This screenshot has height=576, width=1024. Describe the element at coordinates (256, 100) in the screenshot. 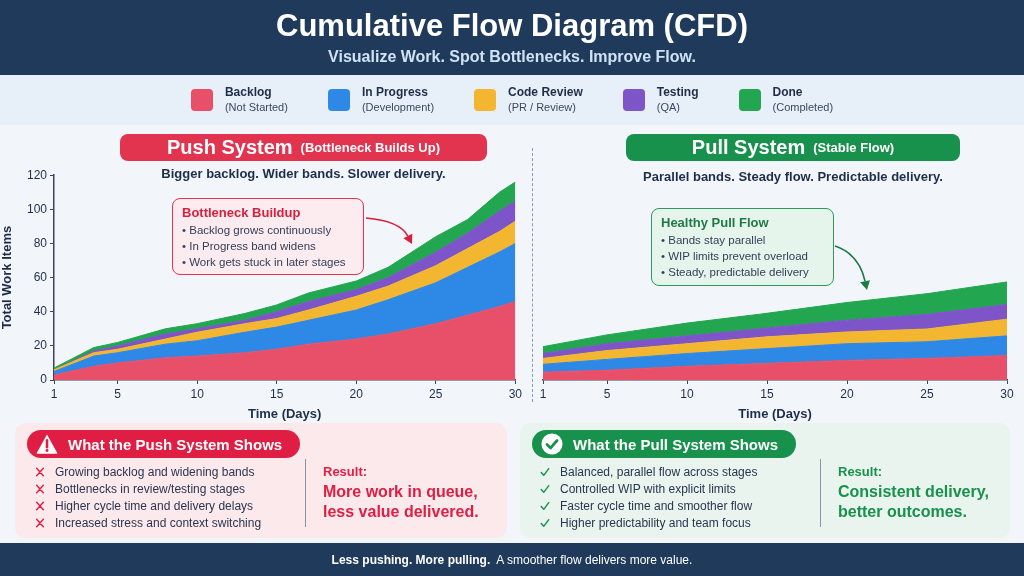

I see `legend-label: Backlog (Not Started)` at that location.